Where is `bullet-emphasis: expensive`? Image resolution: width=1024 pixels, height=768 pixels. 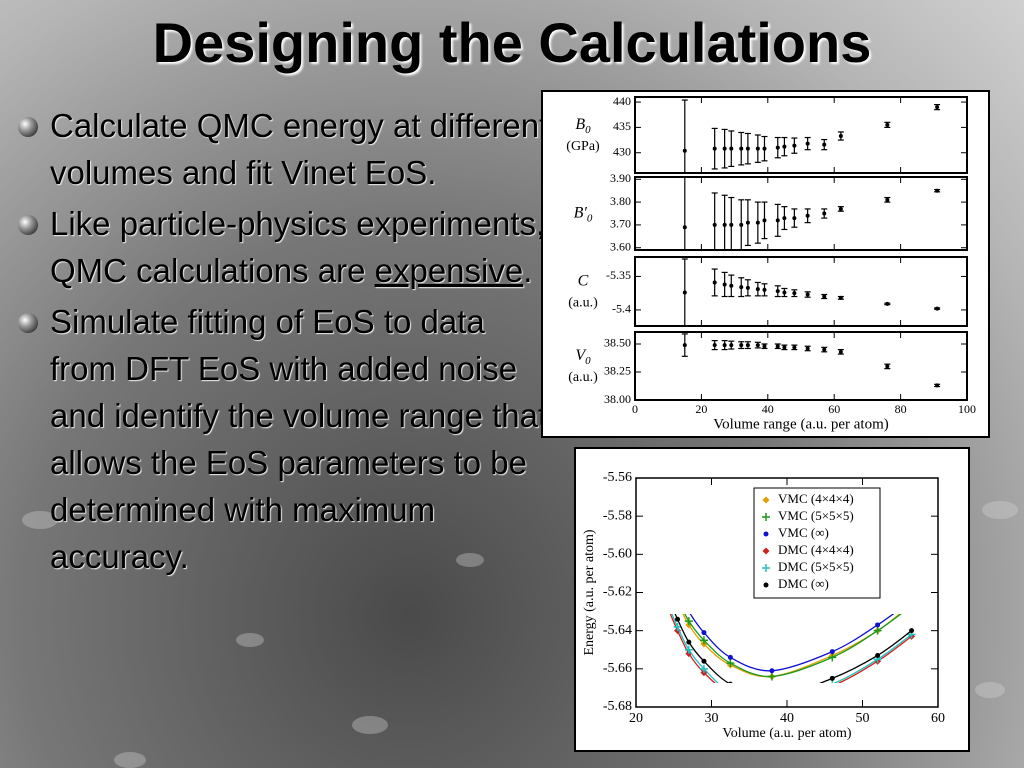
bullet-emphasis: expensive is located at coordinates (449, 270).